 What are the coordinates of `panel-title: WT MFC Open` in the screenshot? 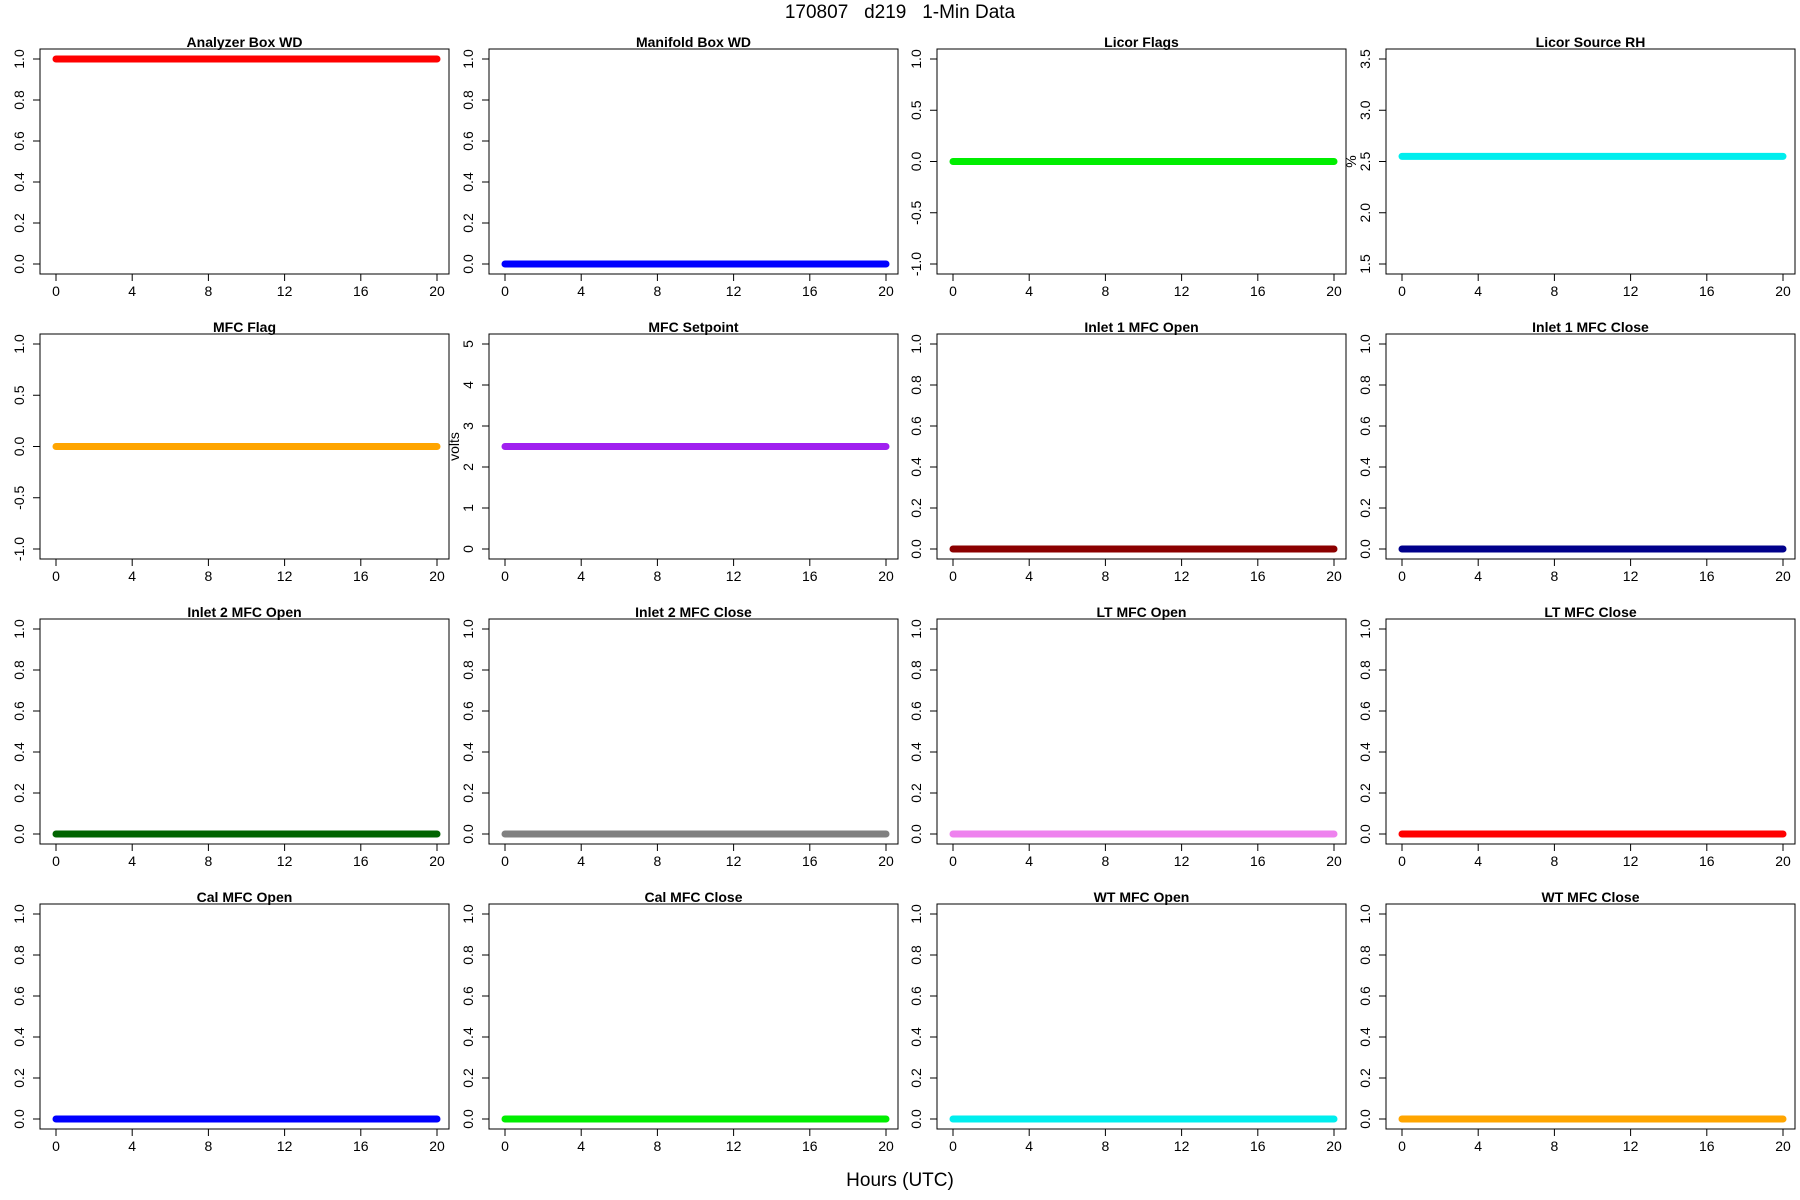 It's located at (1142, 897).